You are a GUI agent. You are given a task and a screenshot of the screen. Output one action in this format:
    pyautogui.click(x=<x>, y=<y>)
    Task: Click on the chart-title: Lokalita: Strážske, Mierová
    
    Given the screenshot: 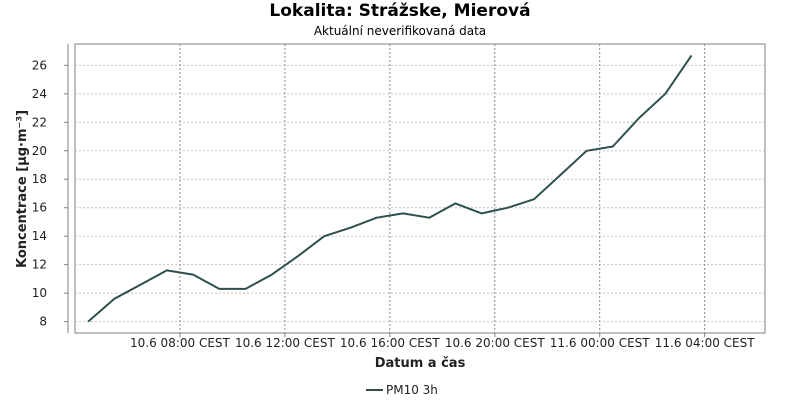 What is the action you would take?
    pyautogui.click(x=400, y=11)
    